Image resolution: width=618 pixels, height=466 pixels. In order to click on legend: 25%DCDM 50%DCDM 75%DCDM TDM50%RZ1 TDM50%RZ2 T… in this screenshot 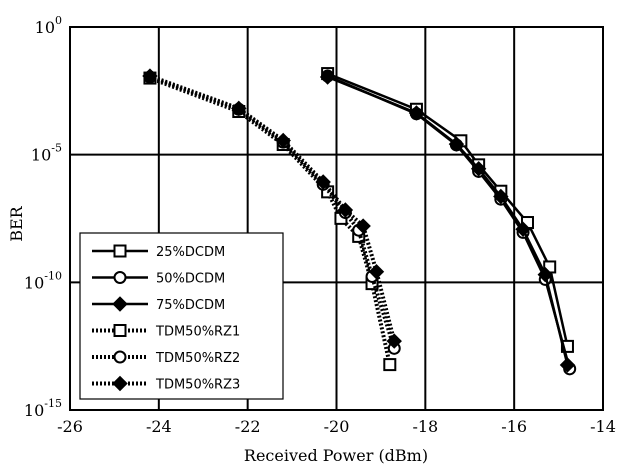, I will do `click(181, 316)`.